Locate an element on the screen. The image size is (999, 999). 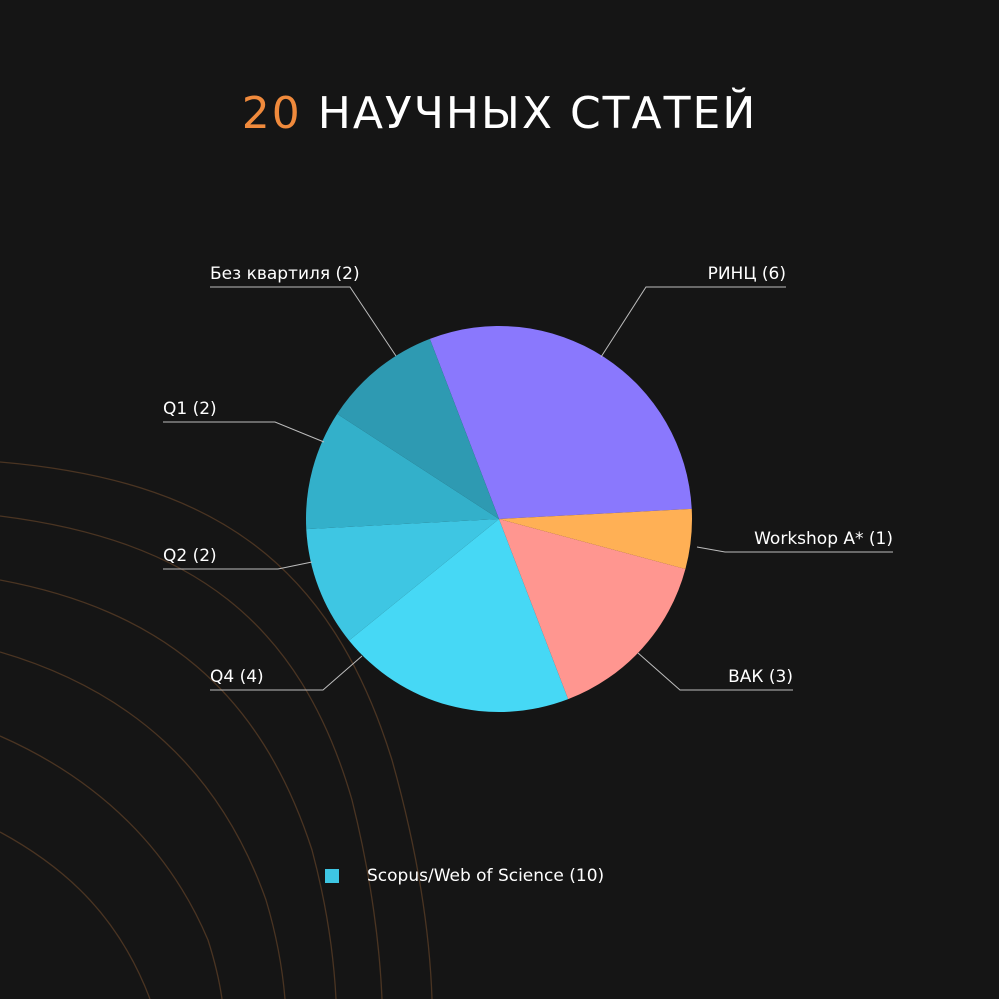
slice-label-5: Q4 (4) is located at coordinates (237, 677).